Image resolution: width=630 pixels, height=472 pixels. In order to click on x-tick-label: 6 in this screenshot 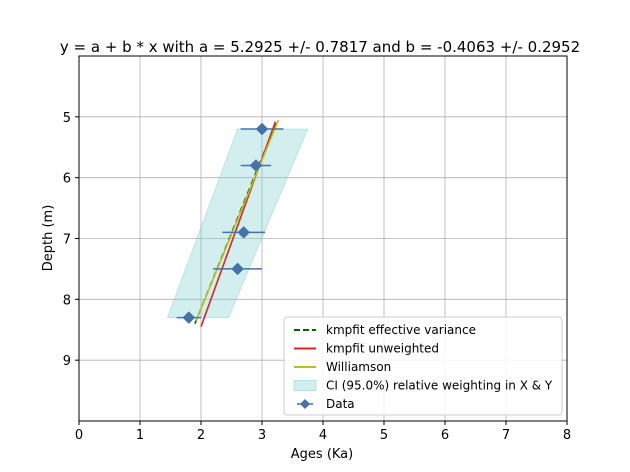, I will do `click(445, 435)`.